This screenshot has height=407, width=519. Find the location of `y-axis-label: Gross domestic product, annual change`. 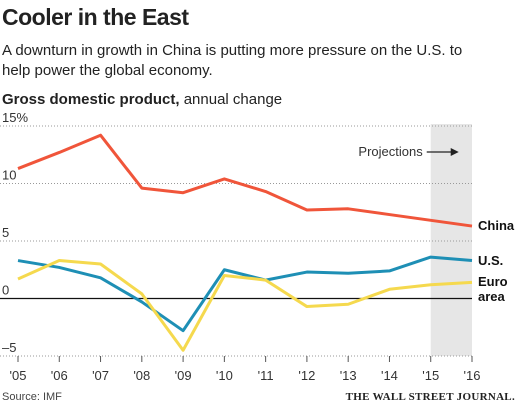

y-axis-label: Gross domestic product, annual change is located at coordinates (142, 99).